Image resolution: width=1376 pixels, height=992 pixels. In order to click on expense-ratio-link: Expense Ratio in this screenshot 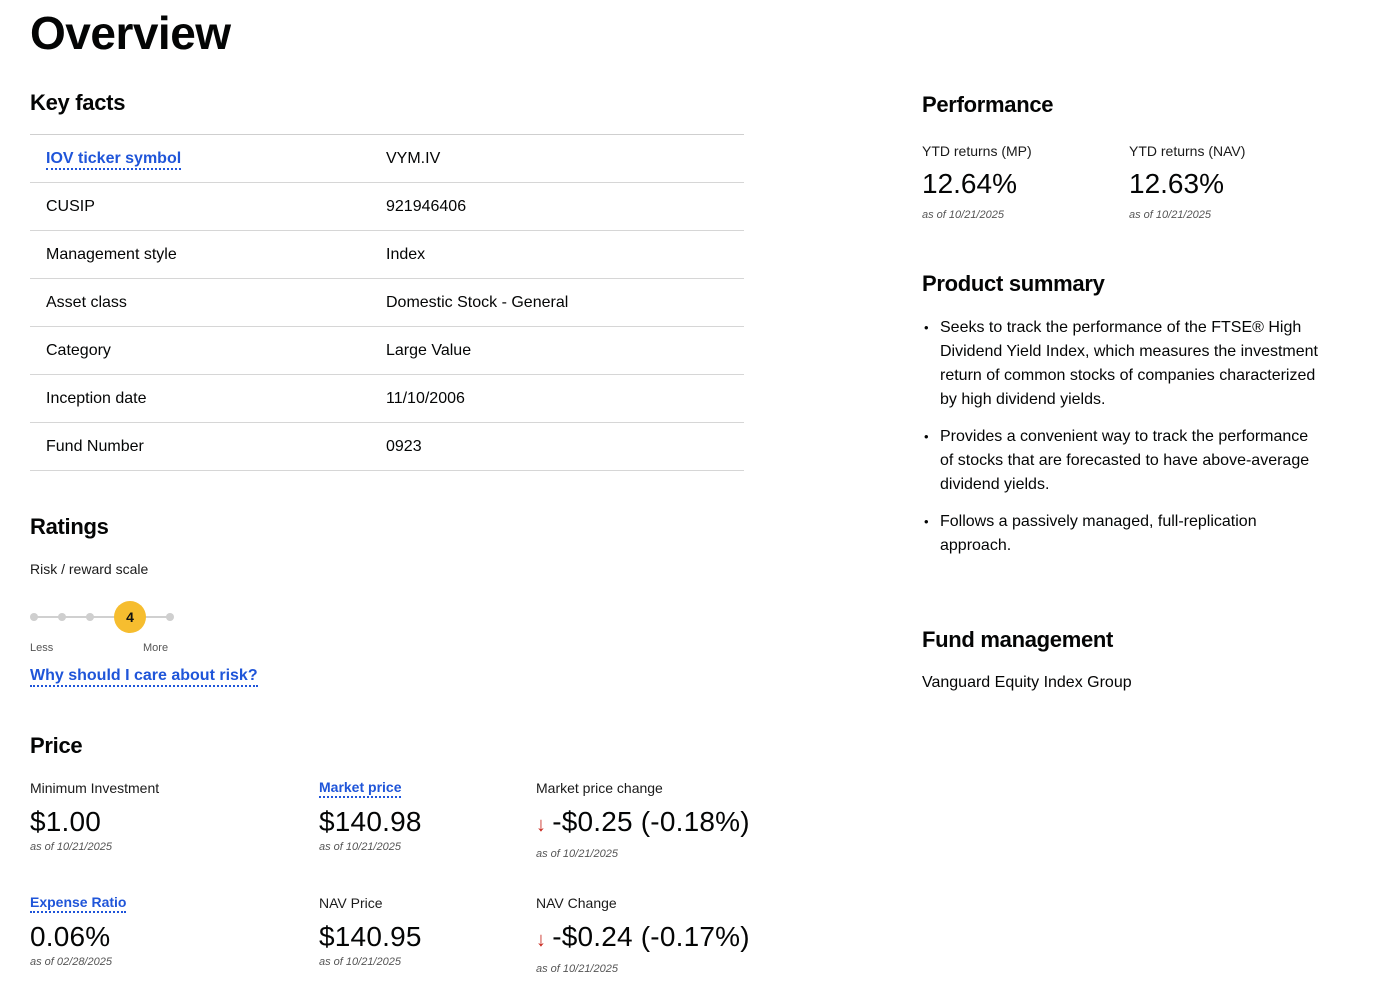, I will do `click(78, 903)`.